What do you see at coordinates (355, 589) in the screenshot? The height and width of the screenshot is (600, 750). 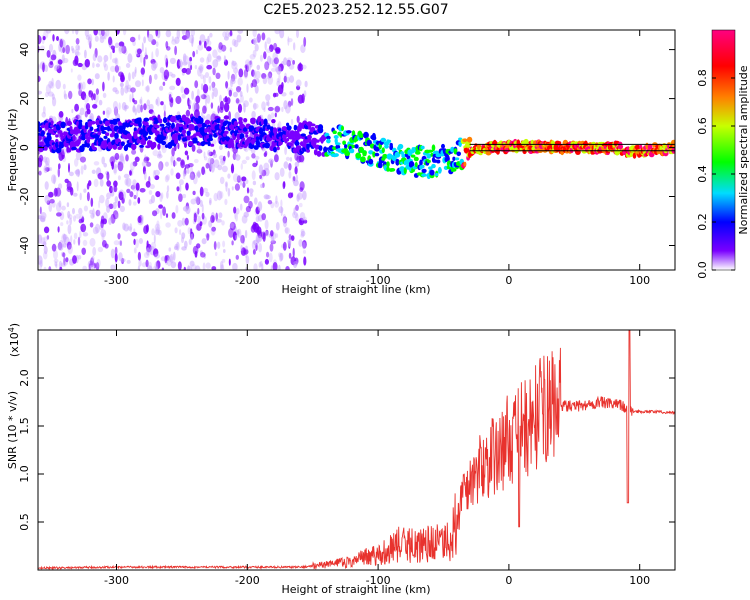 I see `snr-x-axis-title: Height of straight line (km)` at bounding box center [355, 589].